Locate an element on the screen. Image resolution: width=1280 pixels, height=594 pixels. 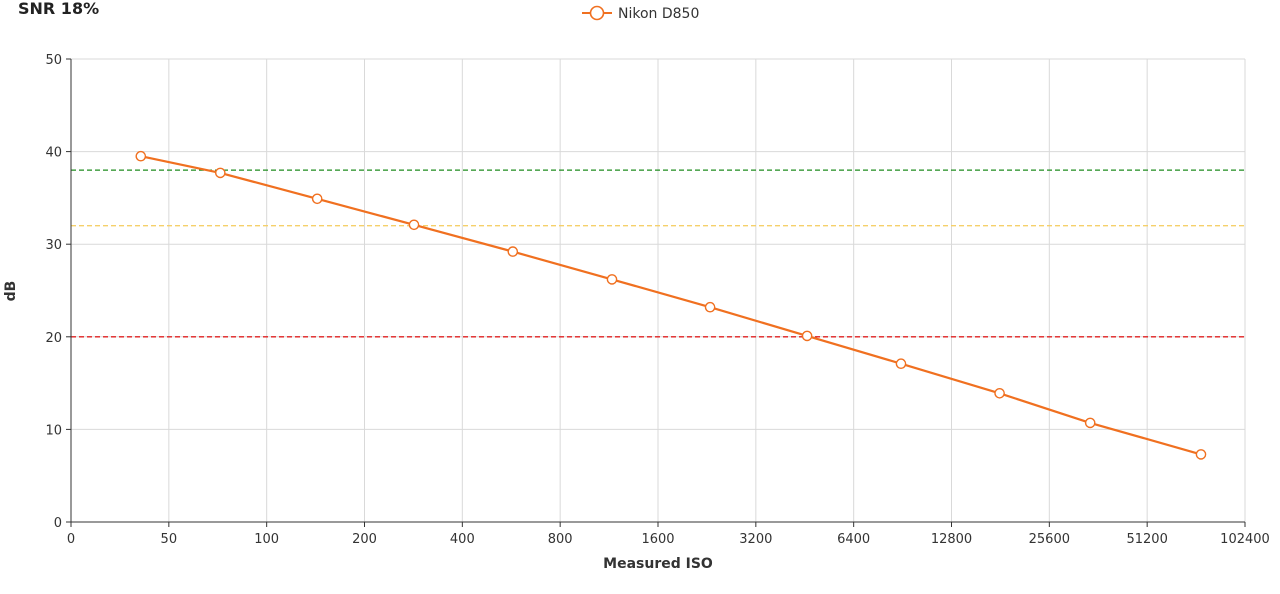
x-tick-label: 3200 is located at coordinates (755, 539).